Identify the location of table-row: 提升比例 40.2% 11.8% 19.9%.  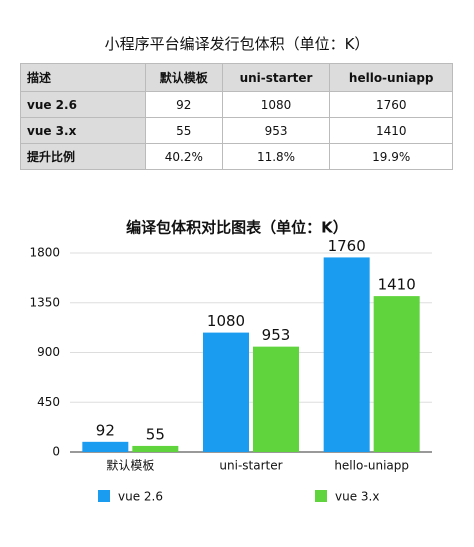
(236, 156).